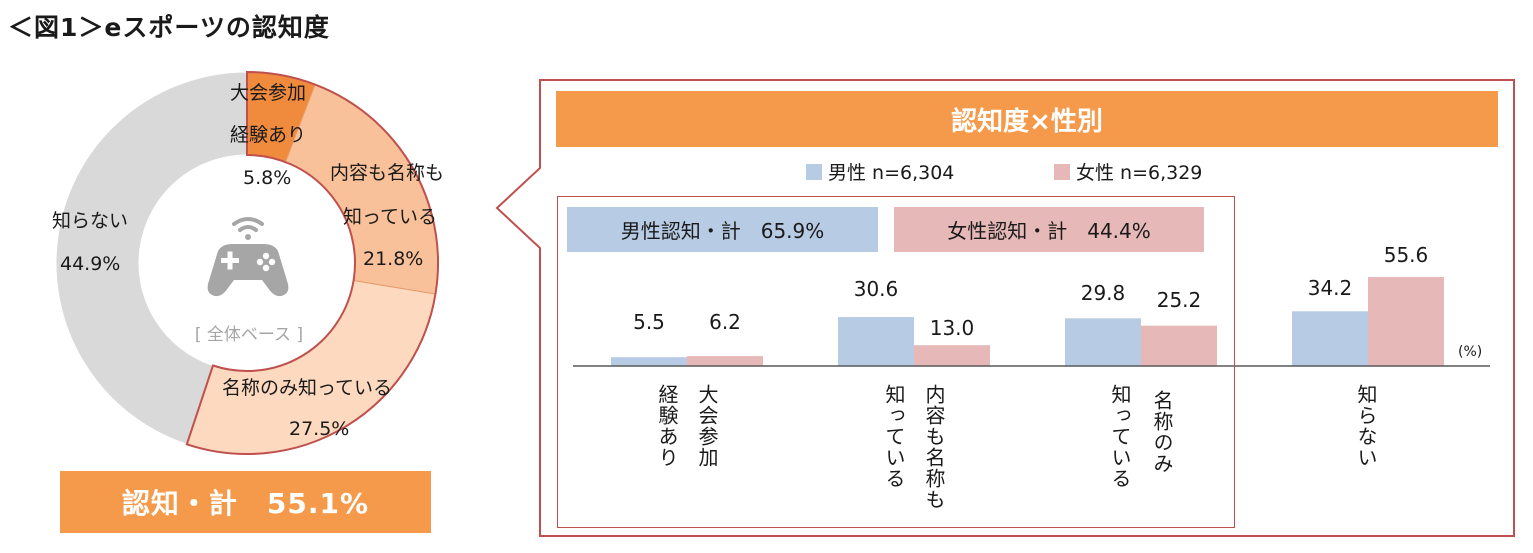 This screenshot has width=1533, height=553. I want to click on cat1-line1: 内容も名称も, so click(934, 447).